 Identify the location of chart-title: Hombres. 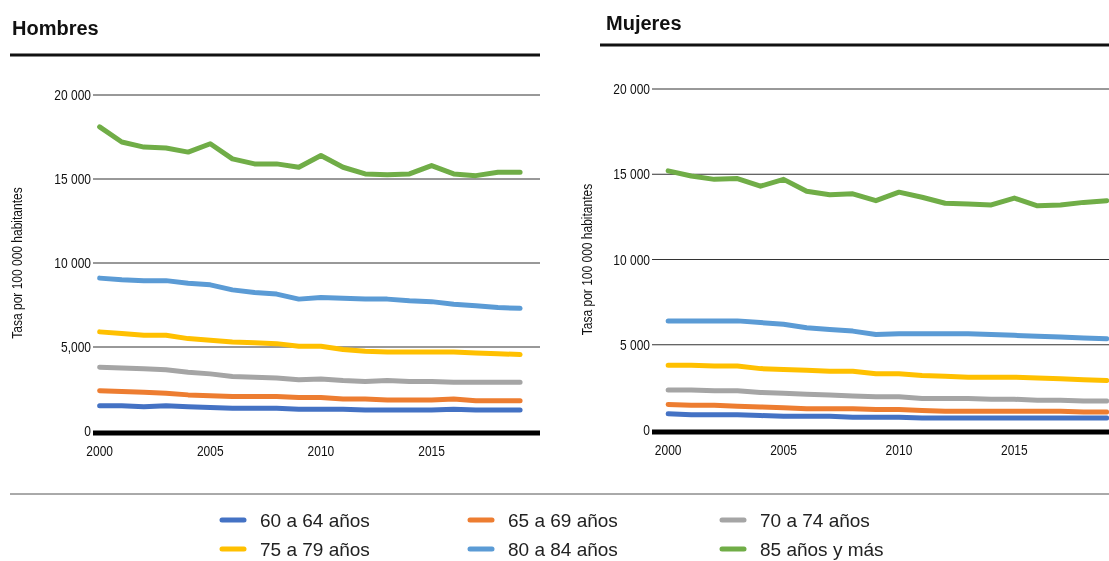
(55, 28).